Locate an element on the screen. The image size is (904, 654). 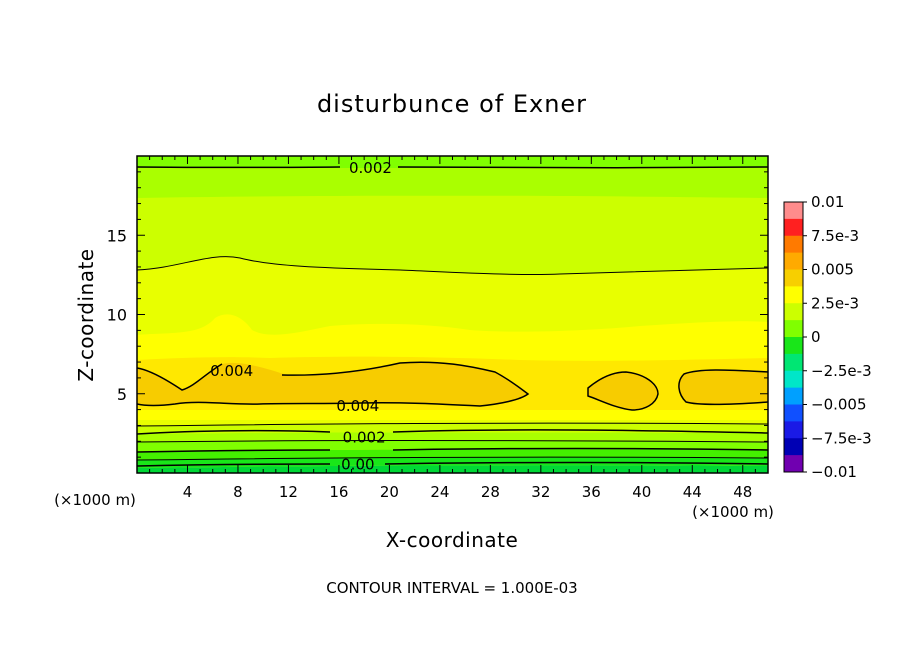
y-tick-label: 10 is located at coordinates (117, 315).